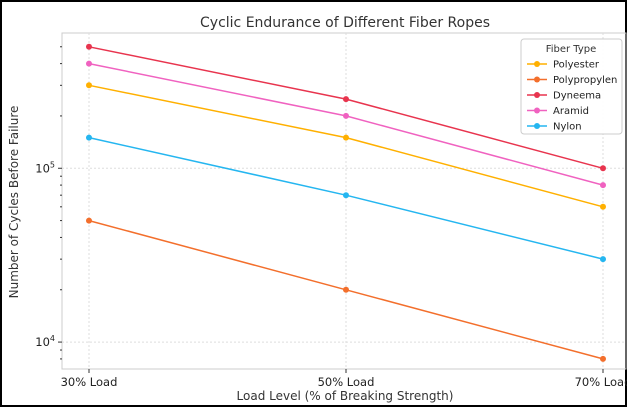 Image resolution: width=627 pixels, height=409 pixels. Describe the element at coordinates (585, 80) in the screenshot. I see `legend-label-polypropylen: Polypropylen` at that location.